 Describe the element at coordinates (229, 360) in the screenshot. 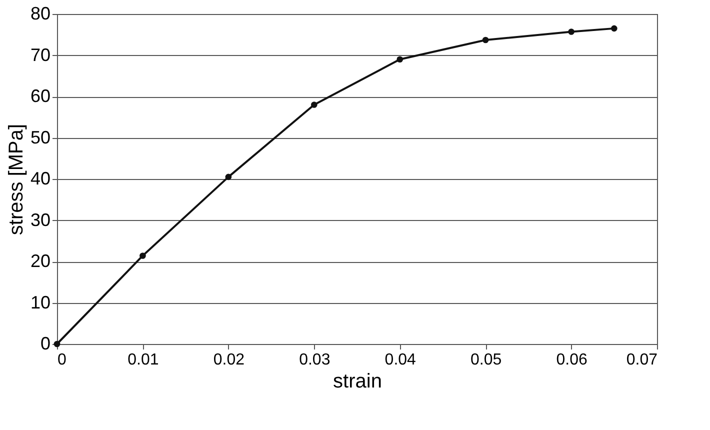

I see `x-tick-label: 0.02` at that location.